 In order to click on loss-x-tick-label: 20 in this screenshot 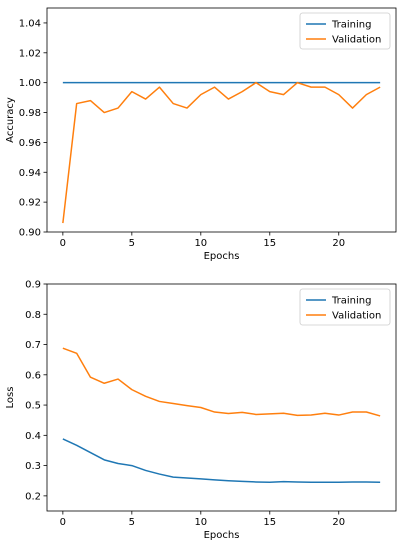, I will do `click(338, 522)`.